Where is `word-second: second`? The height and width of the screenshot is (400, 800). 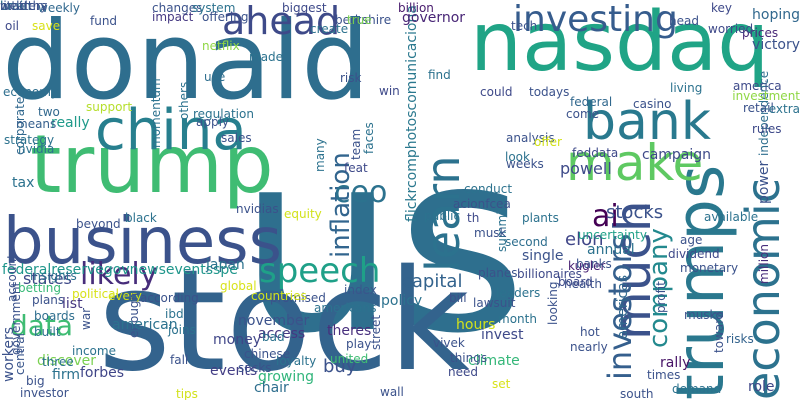
word-second: second is located at coordinates (526, 242).